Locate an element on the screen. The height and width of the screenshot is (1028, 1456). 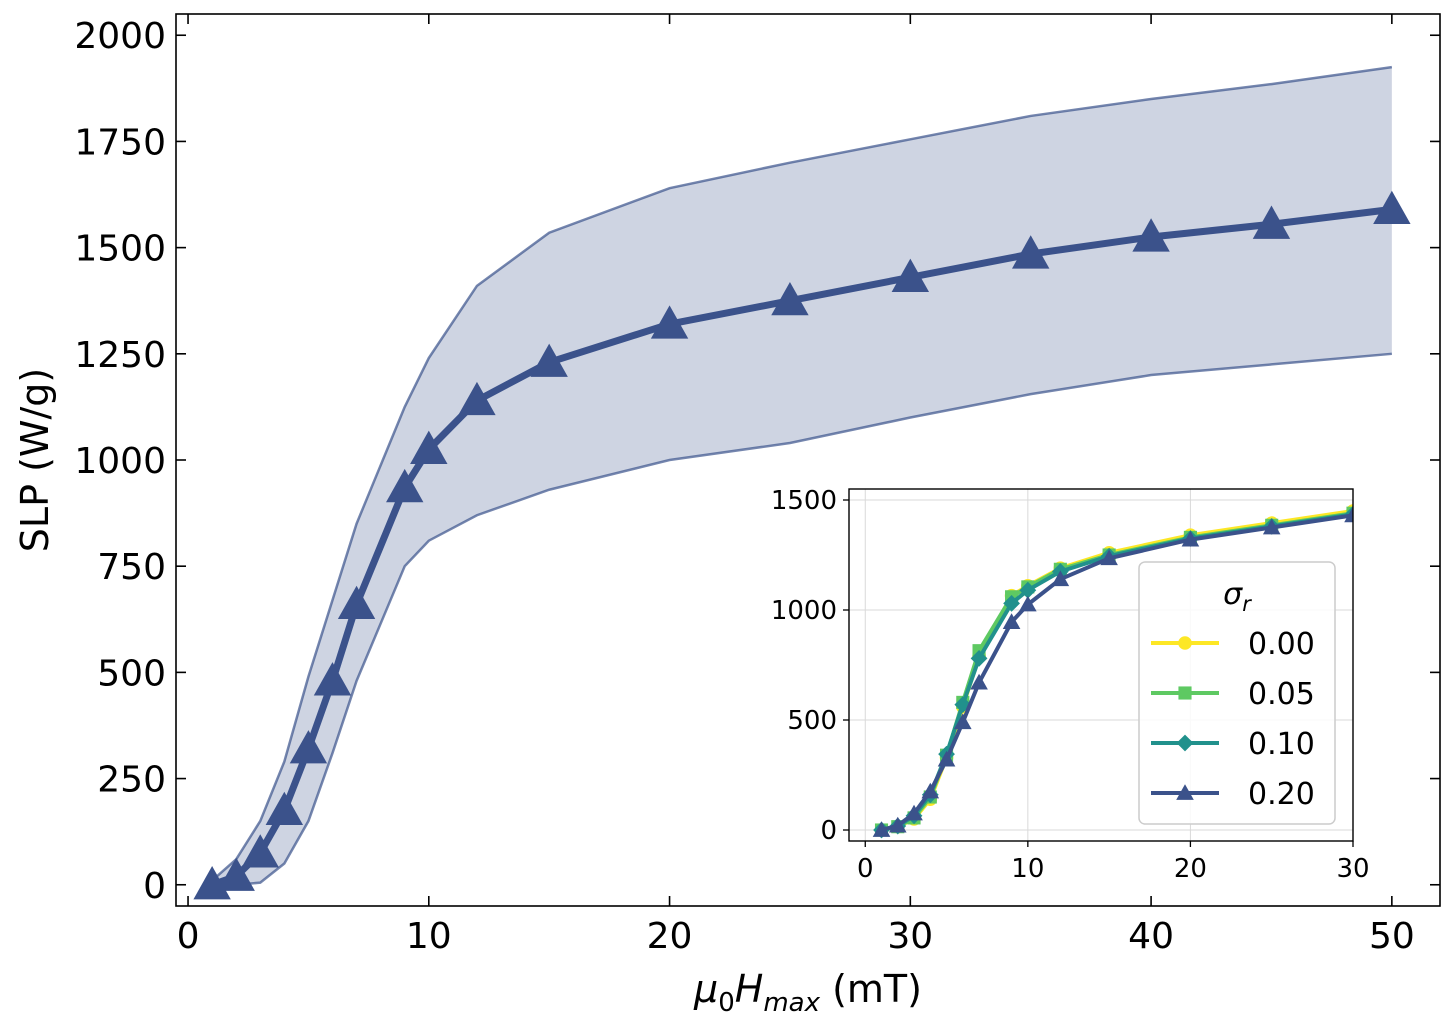
inset-x-tick-label: 20 is located at coordinates (1190, 869).